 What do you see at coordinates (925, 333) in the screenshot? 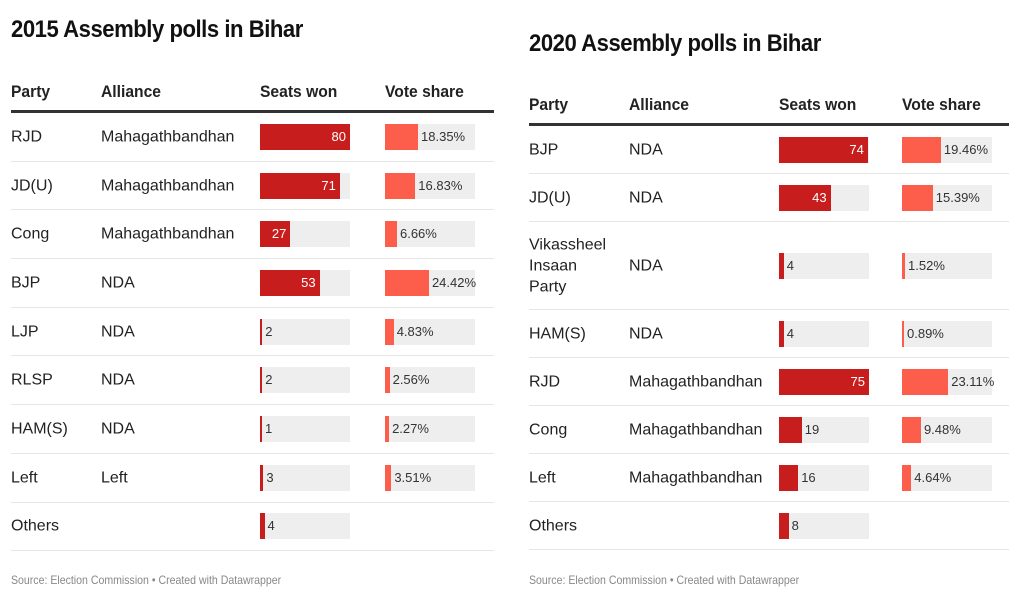
I see `vote-share-value-label: 0.89%` at bounding box center [925, 333].